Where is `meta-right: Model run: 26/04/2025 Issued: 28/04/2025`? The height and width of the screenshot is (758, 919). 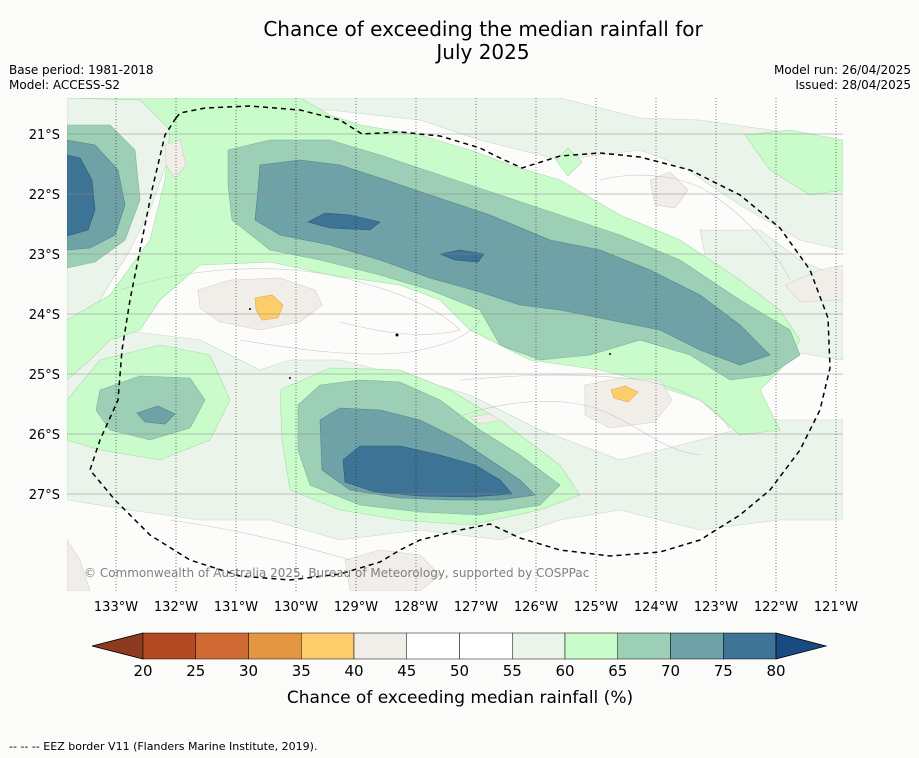 meta-right: Model run: 26/04/2025 Issued: 28/04/2025 is located at coordinates (842, 78).